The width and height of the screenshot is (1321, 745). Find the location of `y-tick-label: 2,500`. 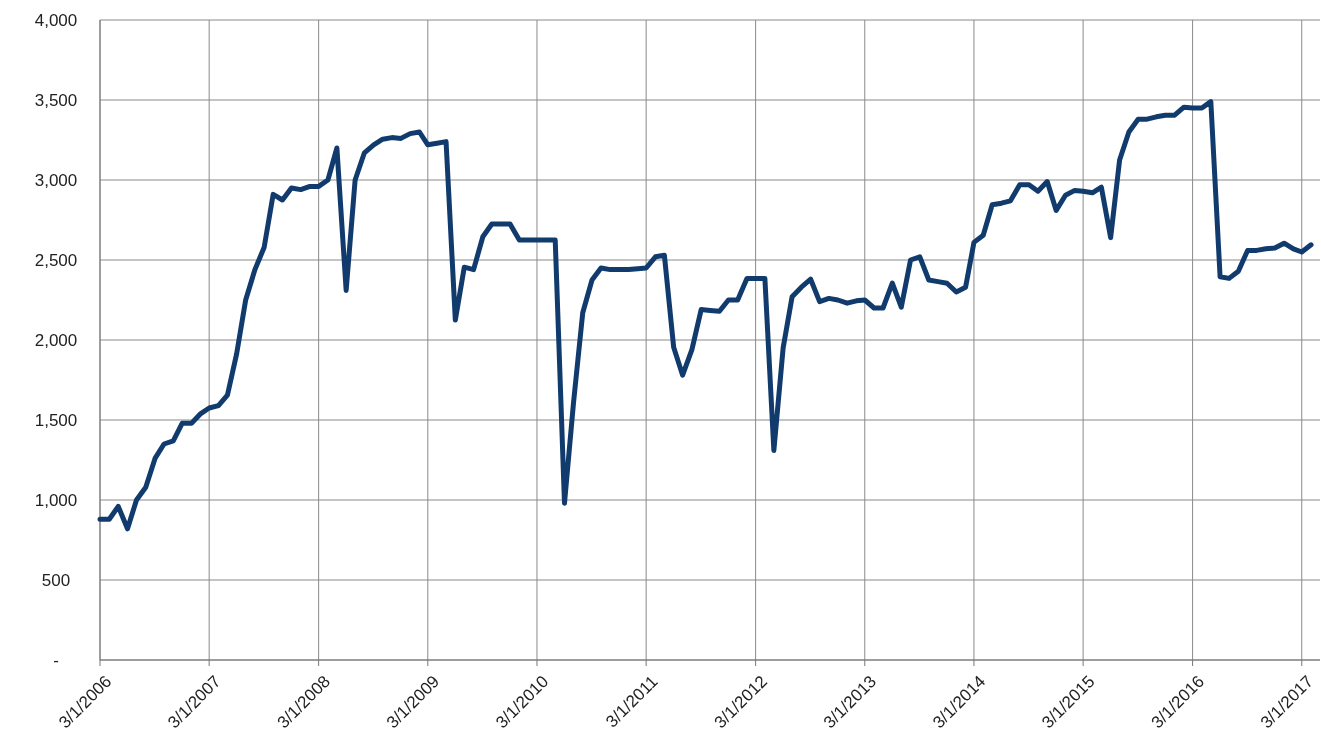

y-tick-label: 2,500 is located at coordinates (56, 260).